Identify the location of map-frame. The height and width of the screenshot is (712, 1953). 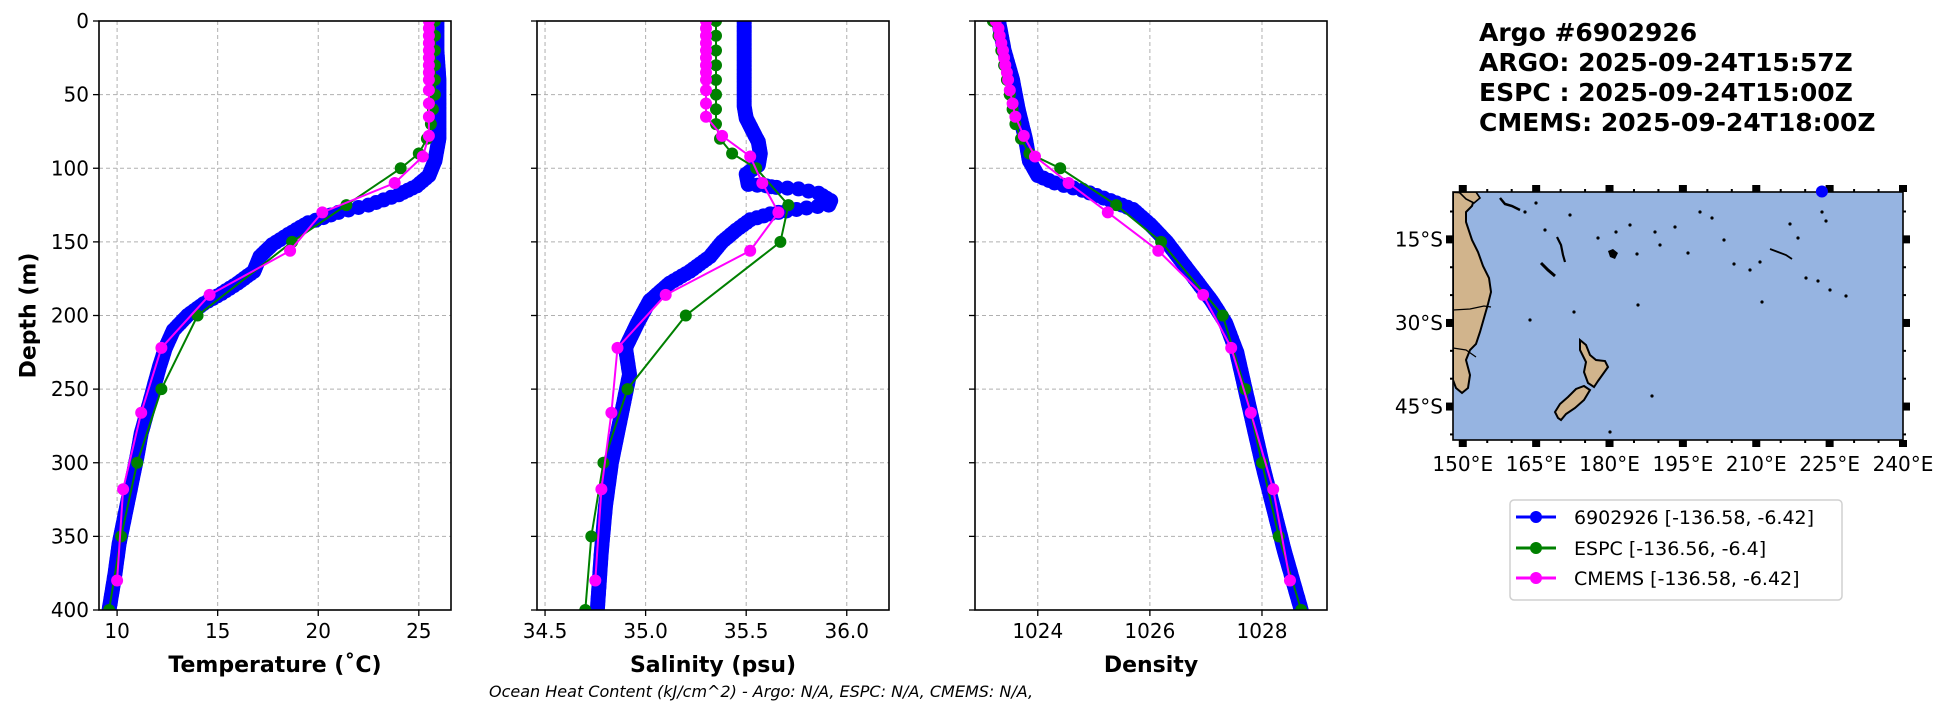
(1678, 316).